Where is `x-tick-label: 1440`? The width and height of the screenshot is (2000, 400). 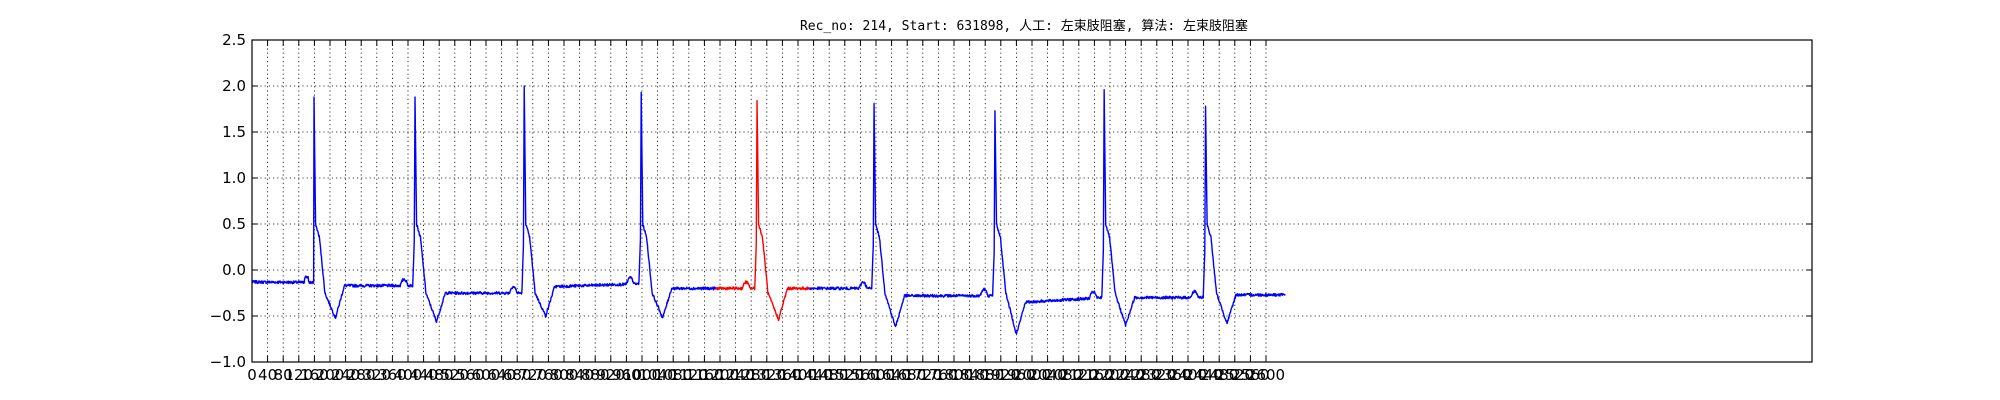 x-tick-label: 1440 is located at coordinates (814, 375).